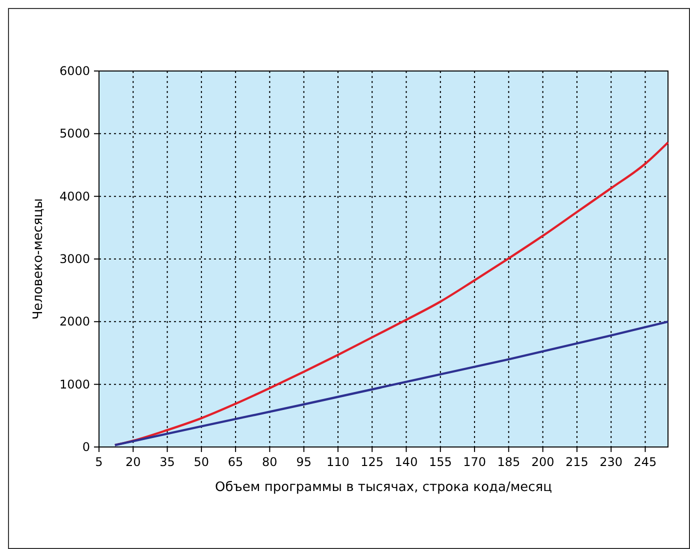 The width and height of the screenshot is (690, 549). What do you see at coordinates (611, 462) in the screenshot?
I see `x-tick-label: 230` at bounding box center [611, 462].